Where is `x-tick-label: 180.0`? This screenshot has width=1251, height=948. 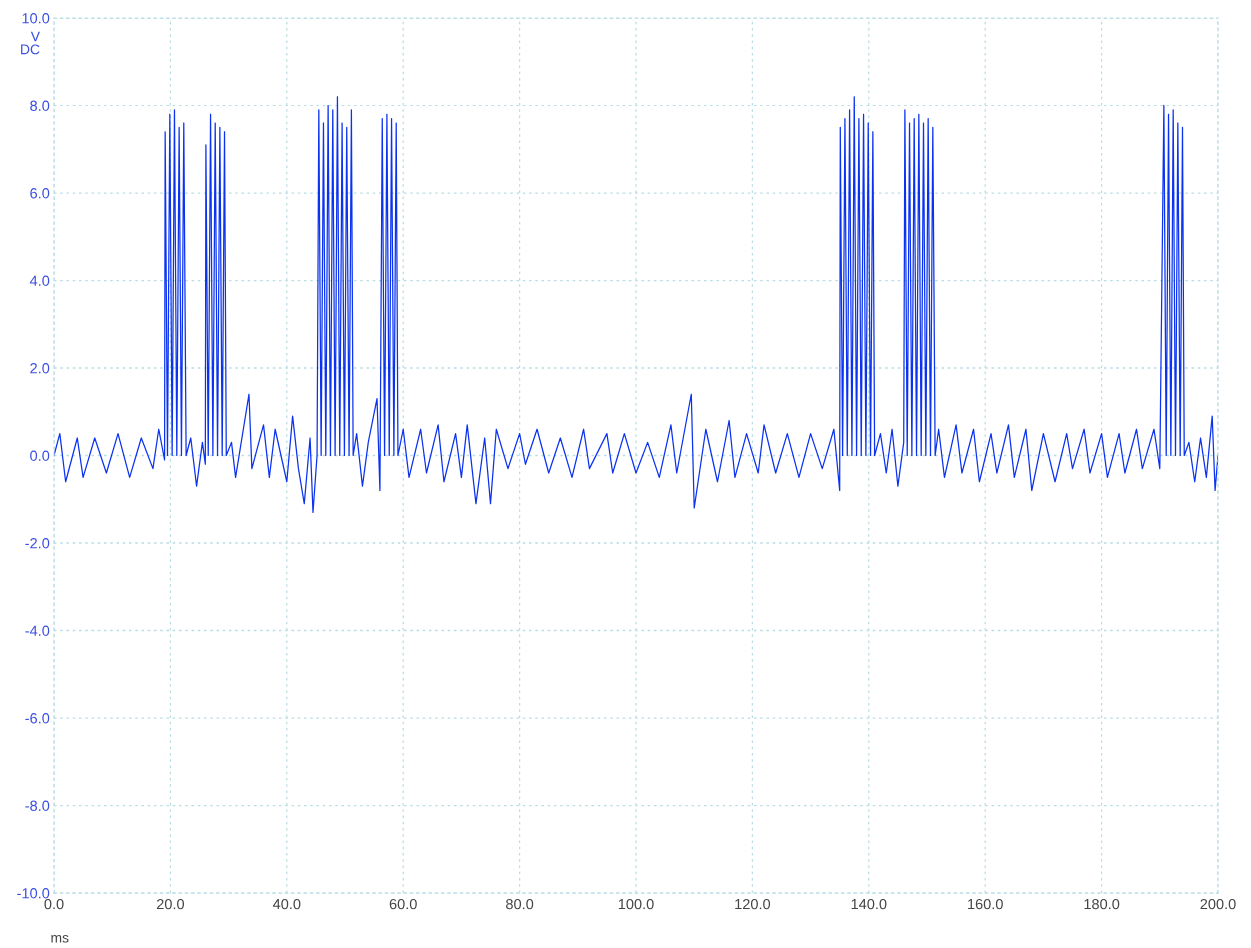 x-tick-label: 180.0 is located at coordinates (1102, 904).